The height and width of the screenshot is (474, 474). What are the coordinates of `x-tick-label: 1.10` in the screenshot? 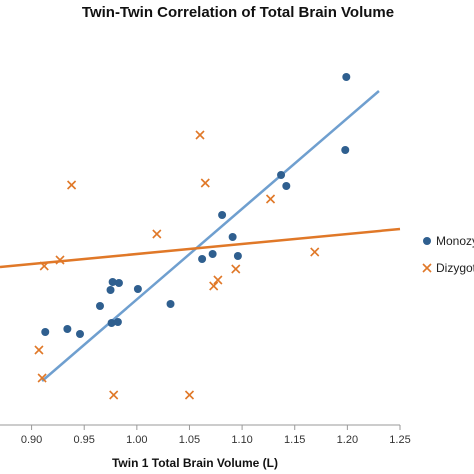 It's located at (241, 440).